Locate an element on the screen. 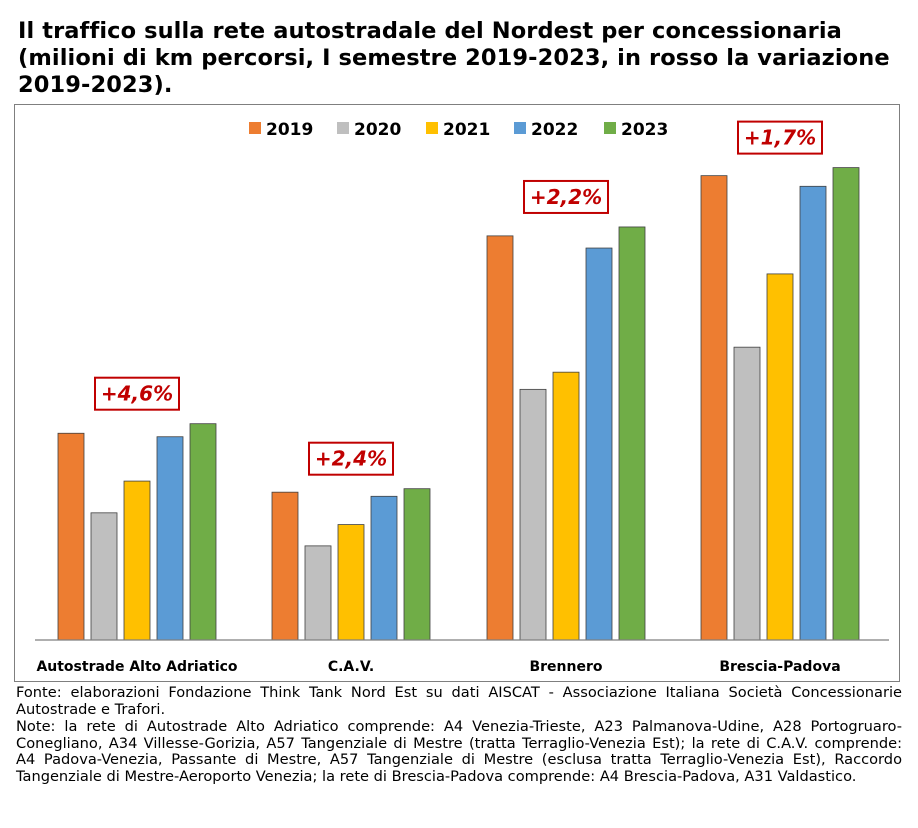 This screenshot has width=918, height=828. bar-3-2019 is located at coordinates (500, 438).